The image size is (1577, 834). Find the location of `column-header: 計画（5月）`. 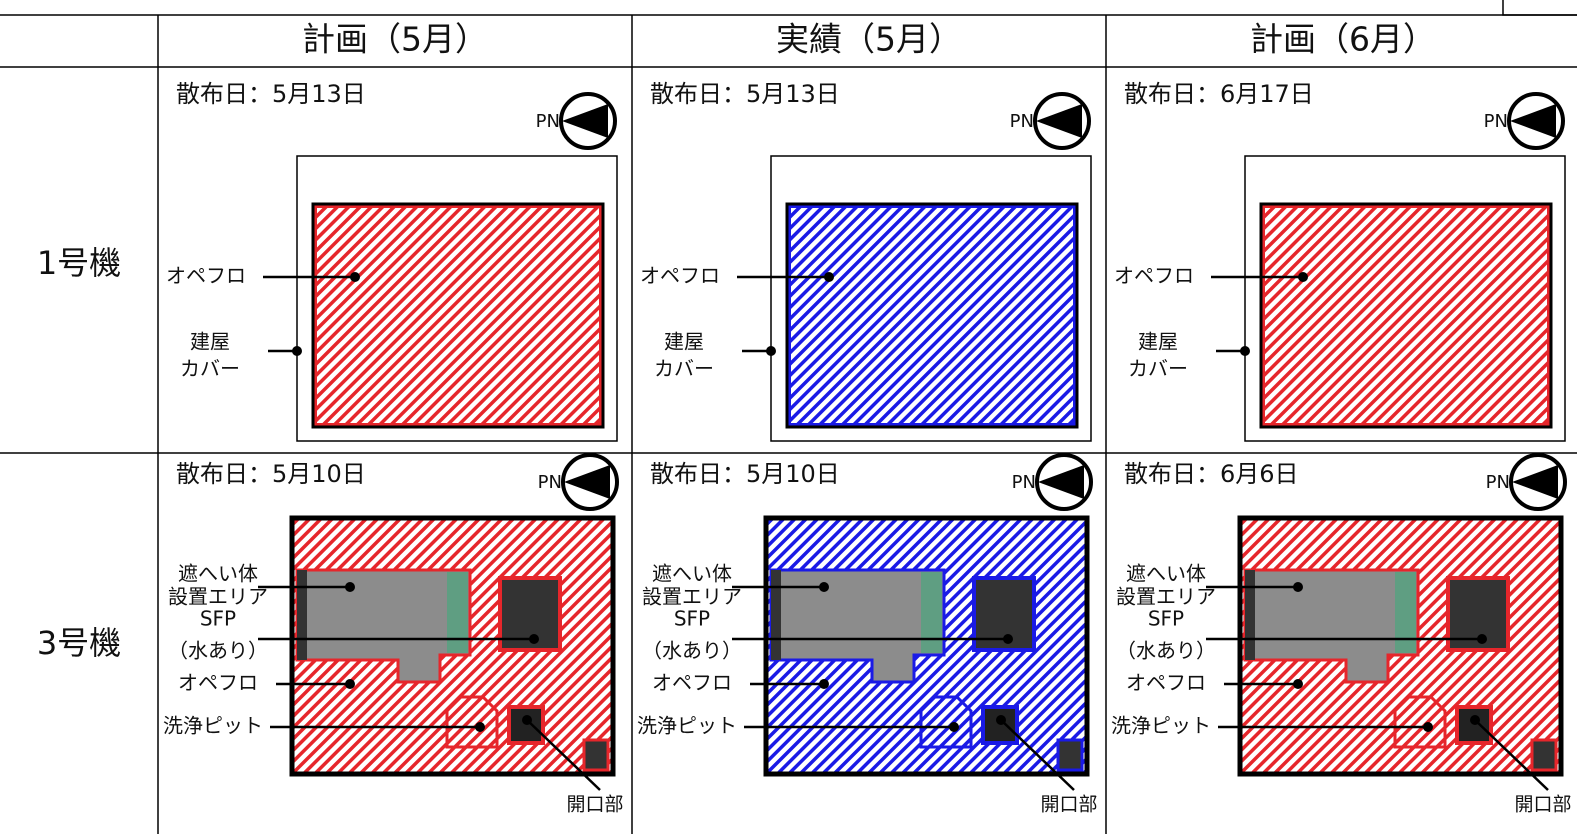

column-header: 計画（5月） is located at coordinates (395, 39).